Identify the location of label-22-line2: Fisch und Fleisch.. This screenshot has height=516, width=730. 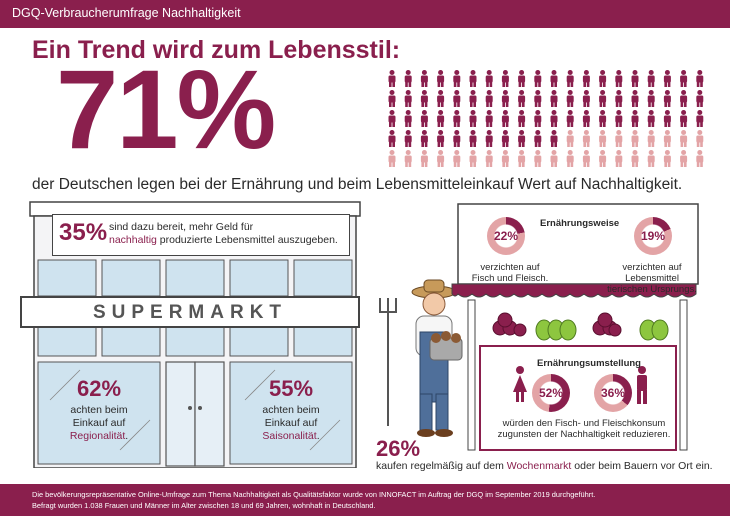
(510, 278).